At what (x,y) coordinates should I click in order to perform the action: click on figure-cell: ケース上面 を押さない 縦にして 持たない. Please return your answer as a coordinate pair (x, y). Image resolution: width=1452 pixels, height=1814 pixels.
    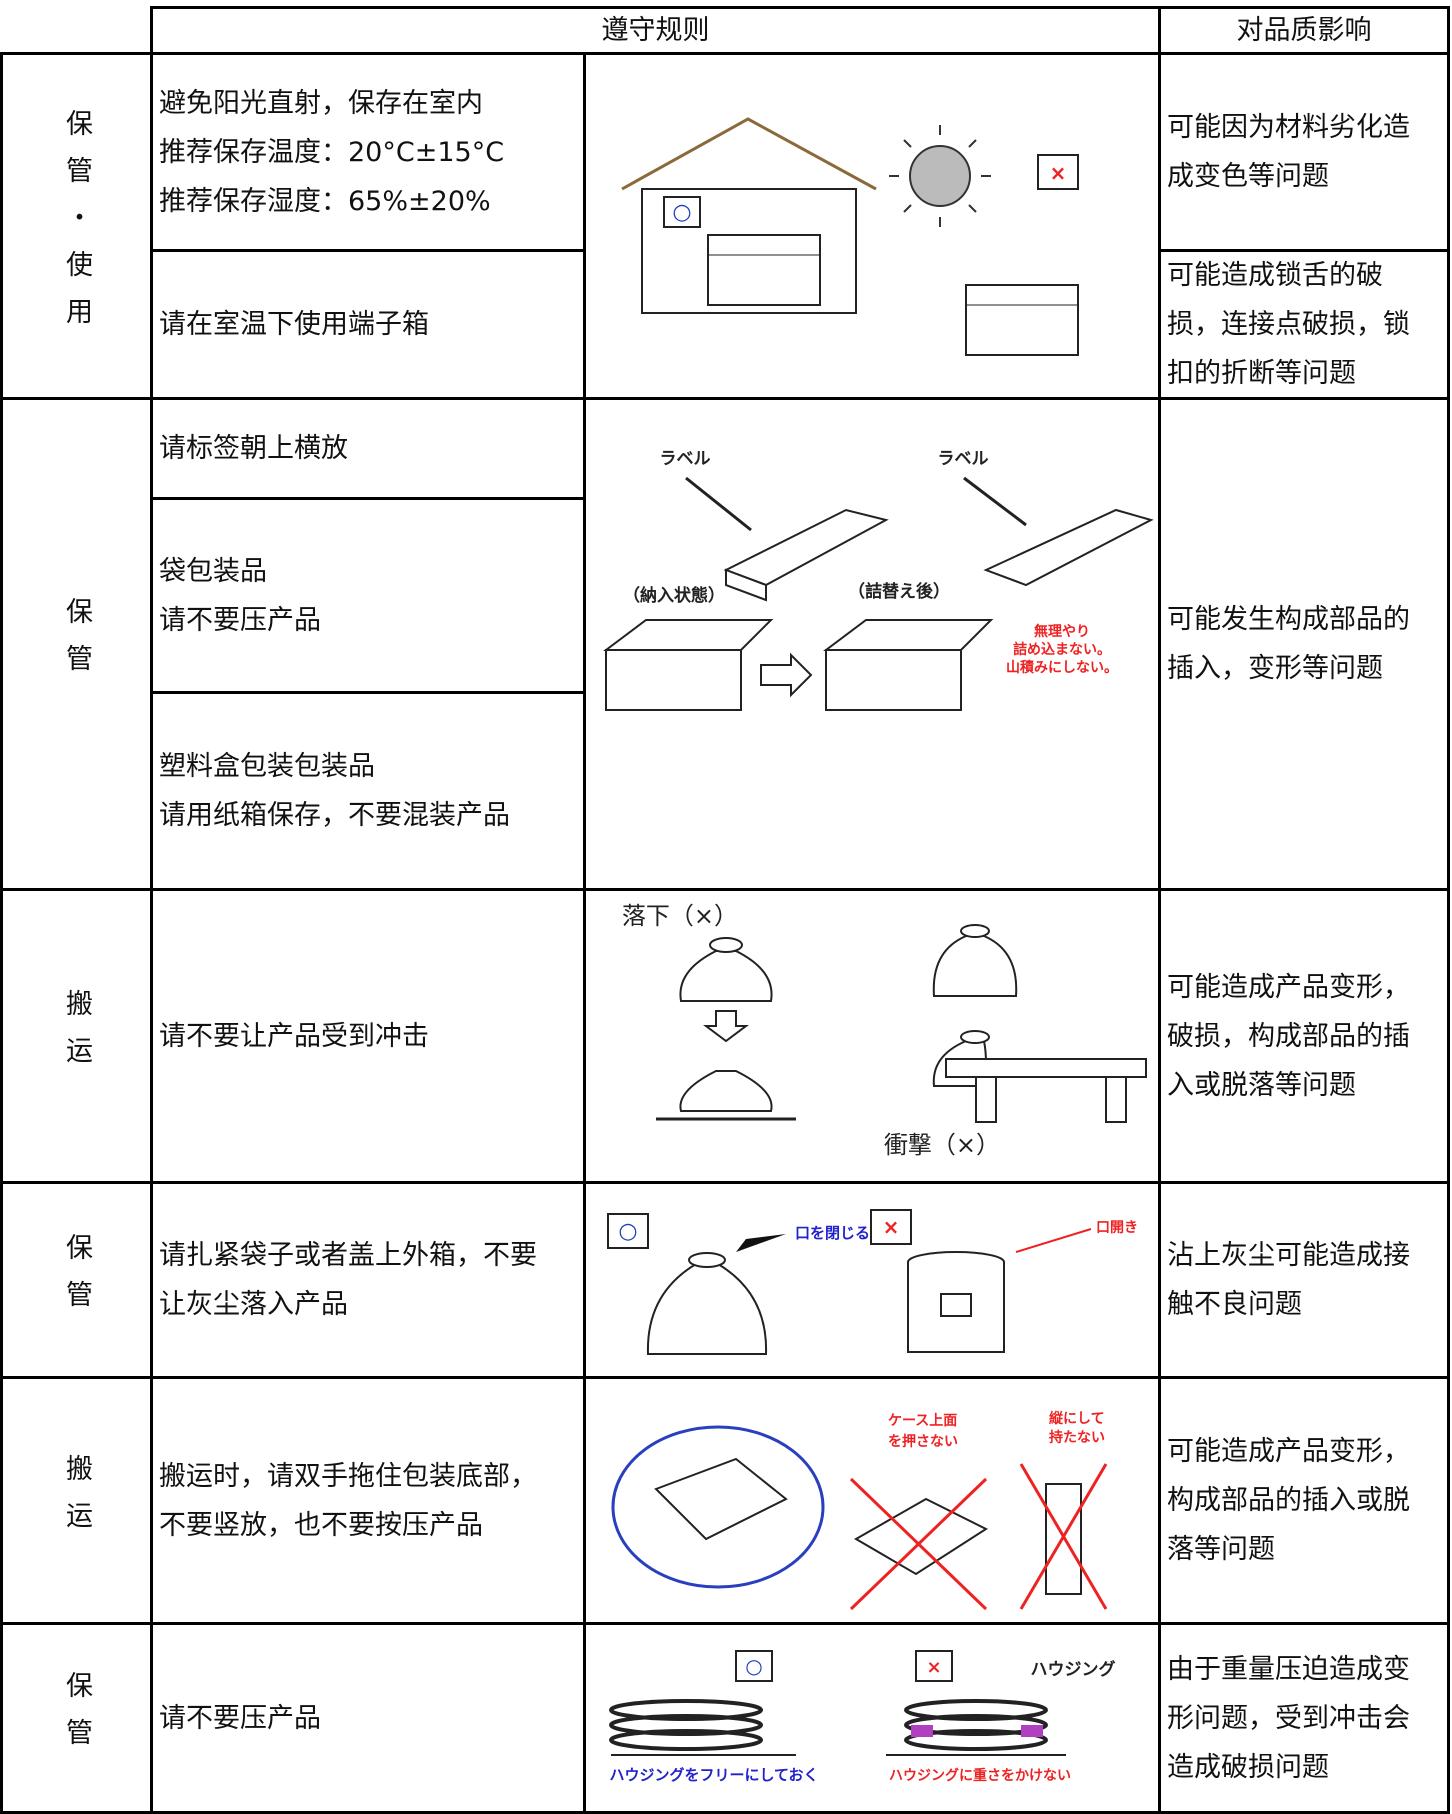
    Looking at the image, I should click on (872, 1500).